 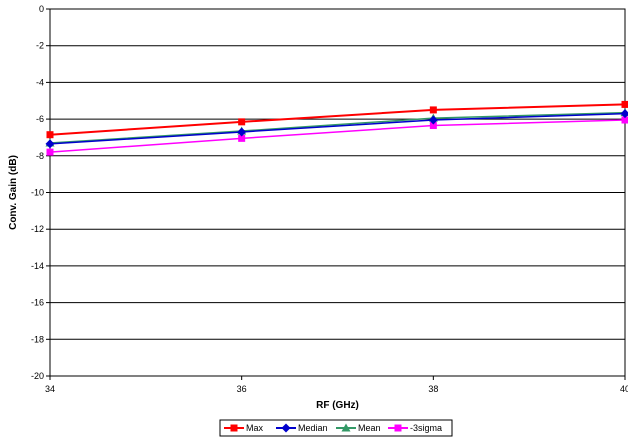 What do you see at coordinates (40, 119) in the screenshot?
I see `y-tick-label: -6` at bounding box center [40, 119].